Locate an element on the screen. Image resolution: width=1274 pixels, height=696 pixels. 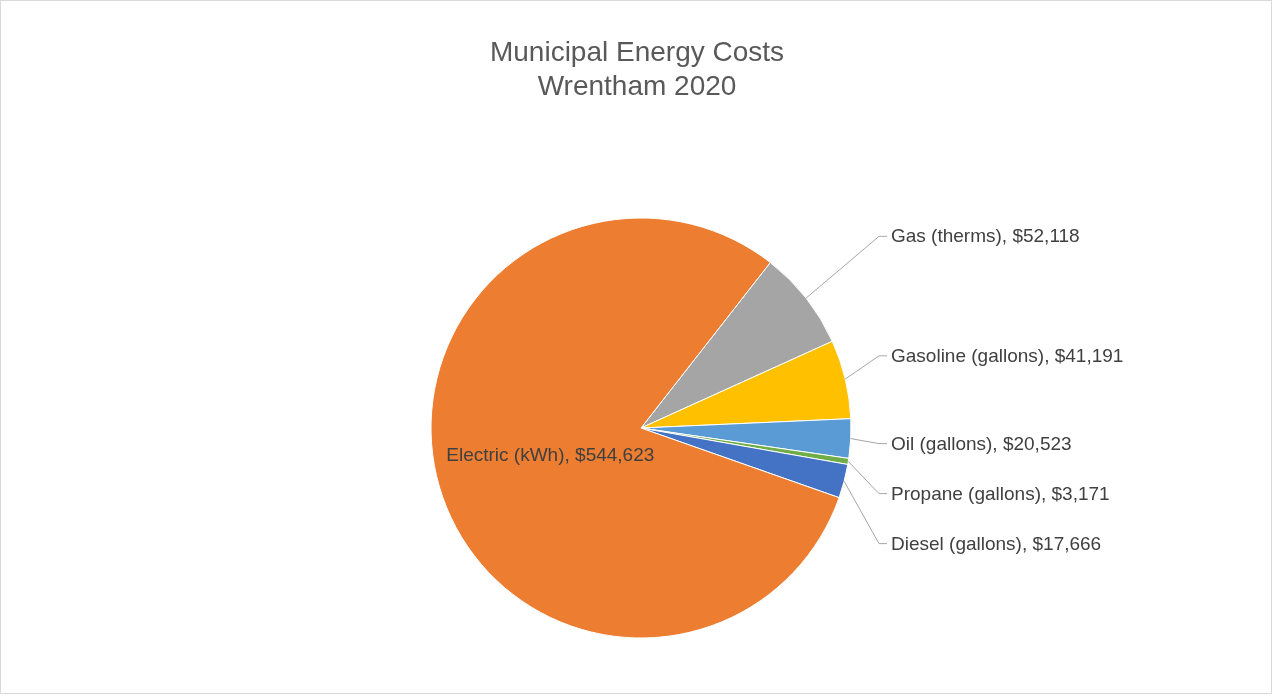
legend-label: Gas (therms), $52,118 is located at coordinates (985, 236).